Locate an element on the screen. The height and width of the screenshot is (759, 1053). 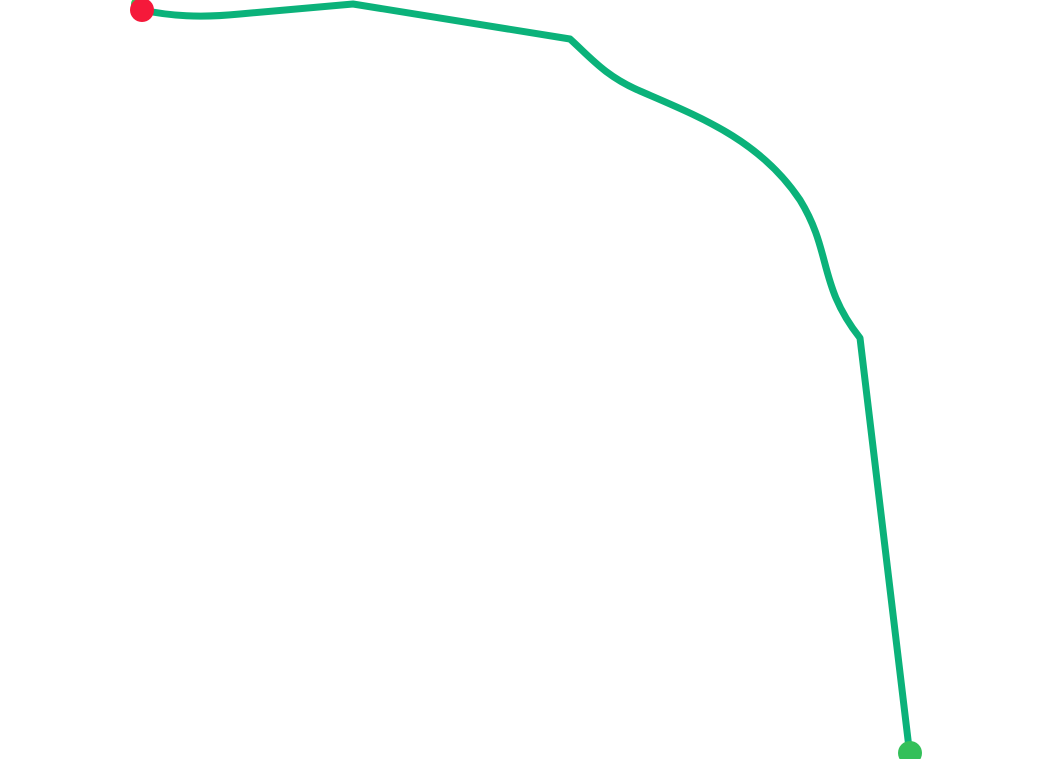
destination-marker is located at coordinates (910, 750).